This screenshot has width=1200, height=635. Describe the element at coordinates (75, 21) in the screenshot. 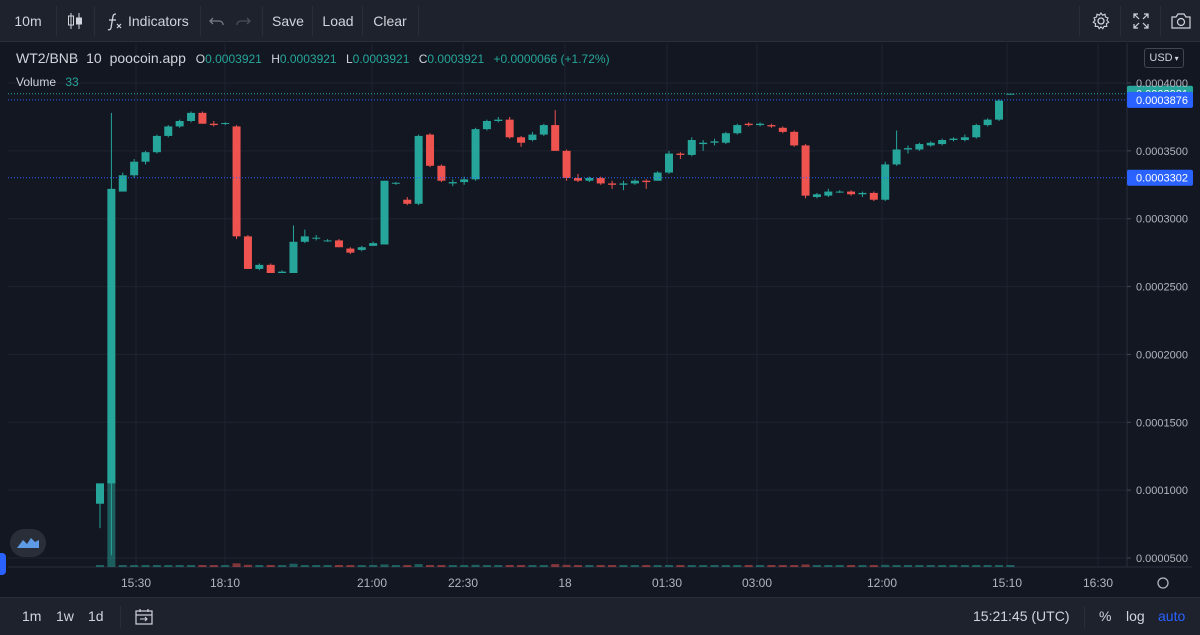

I see `chart-type-button` at that location.